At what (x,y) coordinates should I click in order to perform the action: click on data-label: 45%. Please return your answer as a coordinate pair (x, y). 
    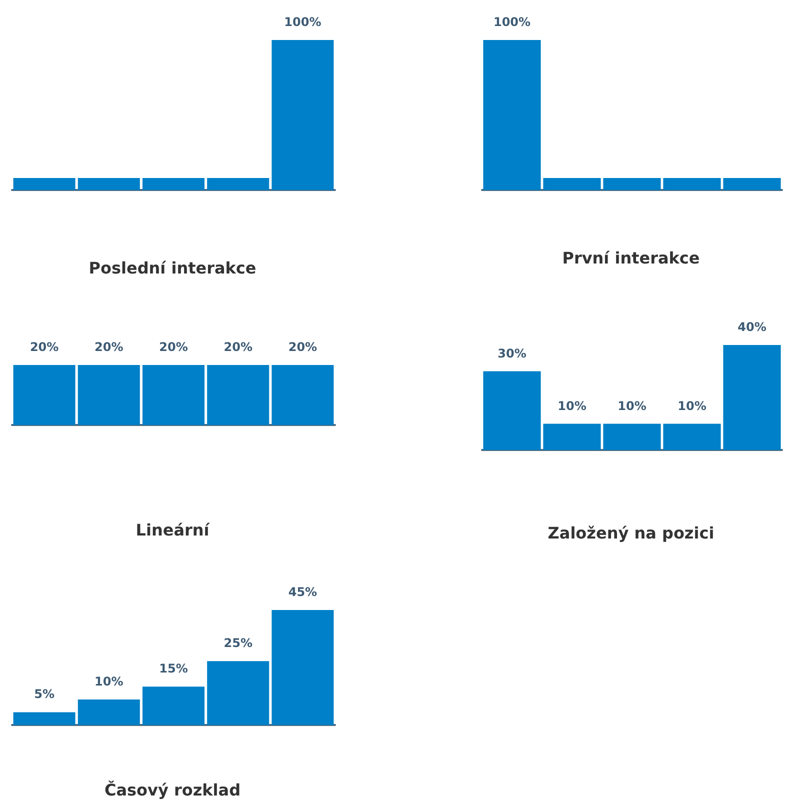
    Looking at the image, I should click on (303, 592).